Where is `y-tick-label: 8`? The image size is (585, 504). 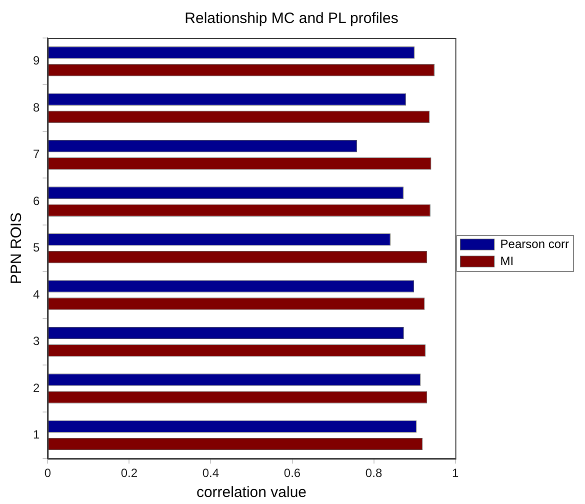 y-tick-label: 8 is located at coordinates (36, 107).